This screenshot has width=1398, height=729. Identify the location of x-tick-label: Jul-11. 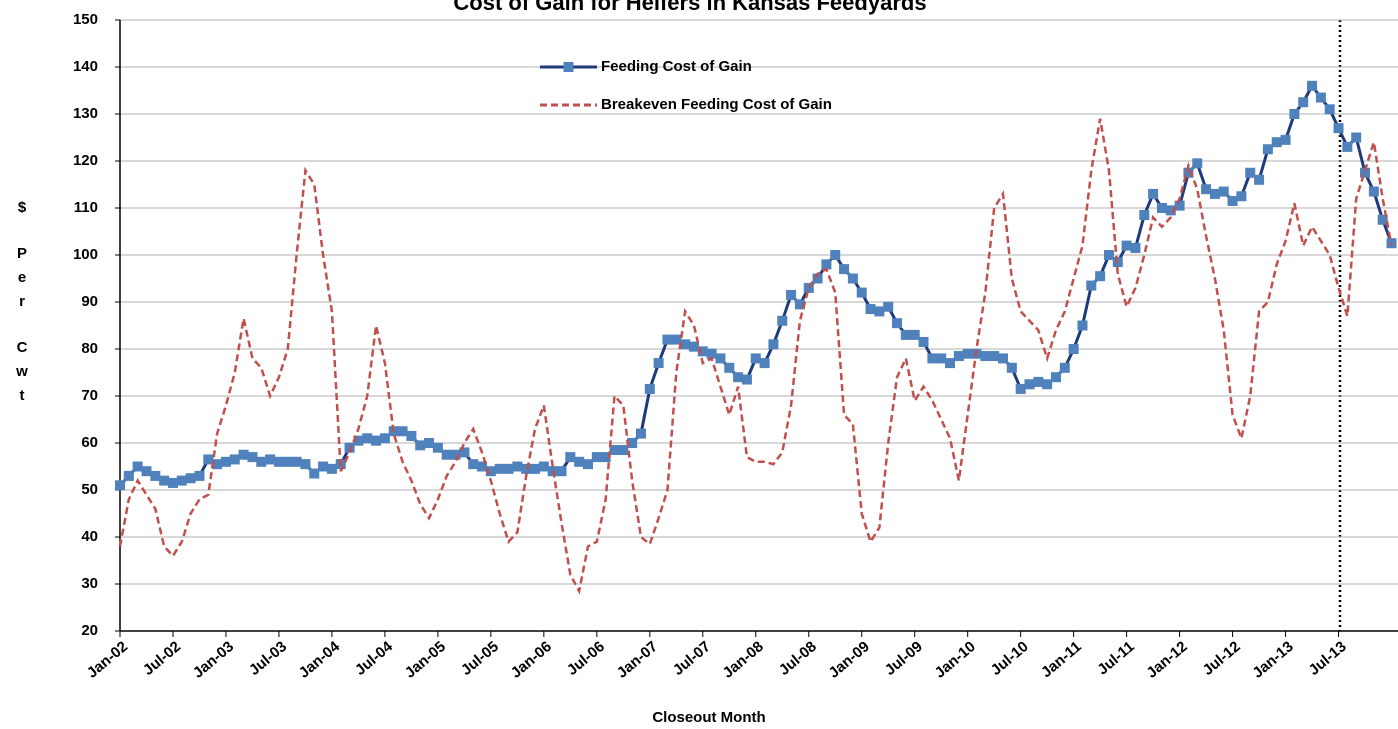
(1116, 658).